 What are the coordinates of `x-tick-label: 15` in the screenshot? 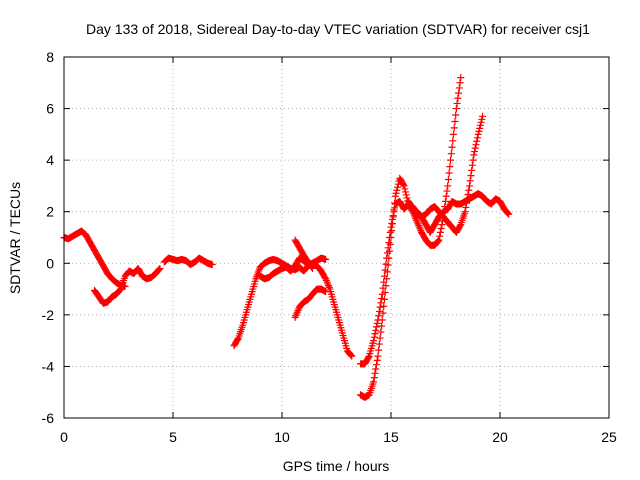 It's located at (391, 437).